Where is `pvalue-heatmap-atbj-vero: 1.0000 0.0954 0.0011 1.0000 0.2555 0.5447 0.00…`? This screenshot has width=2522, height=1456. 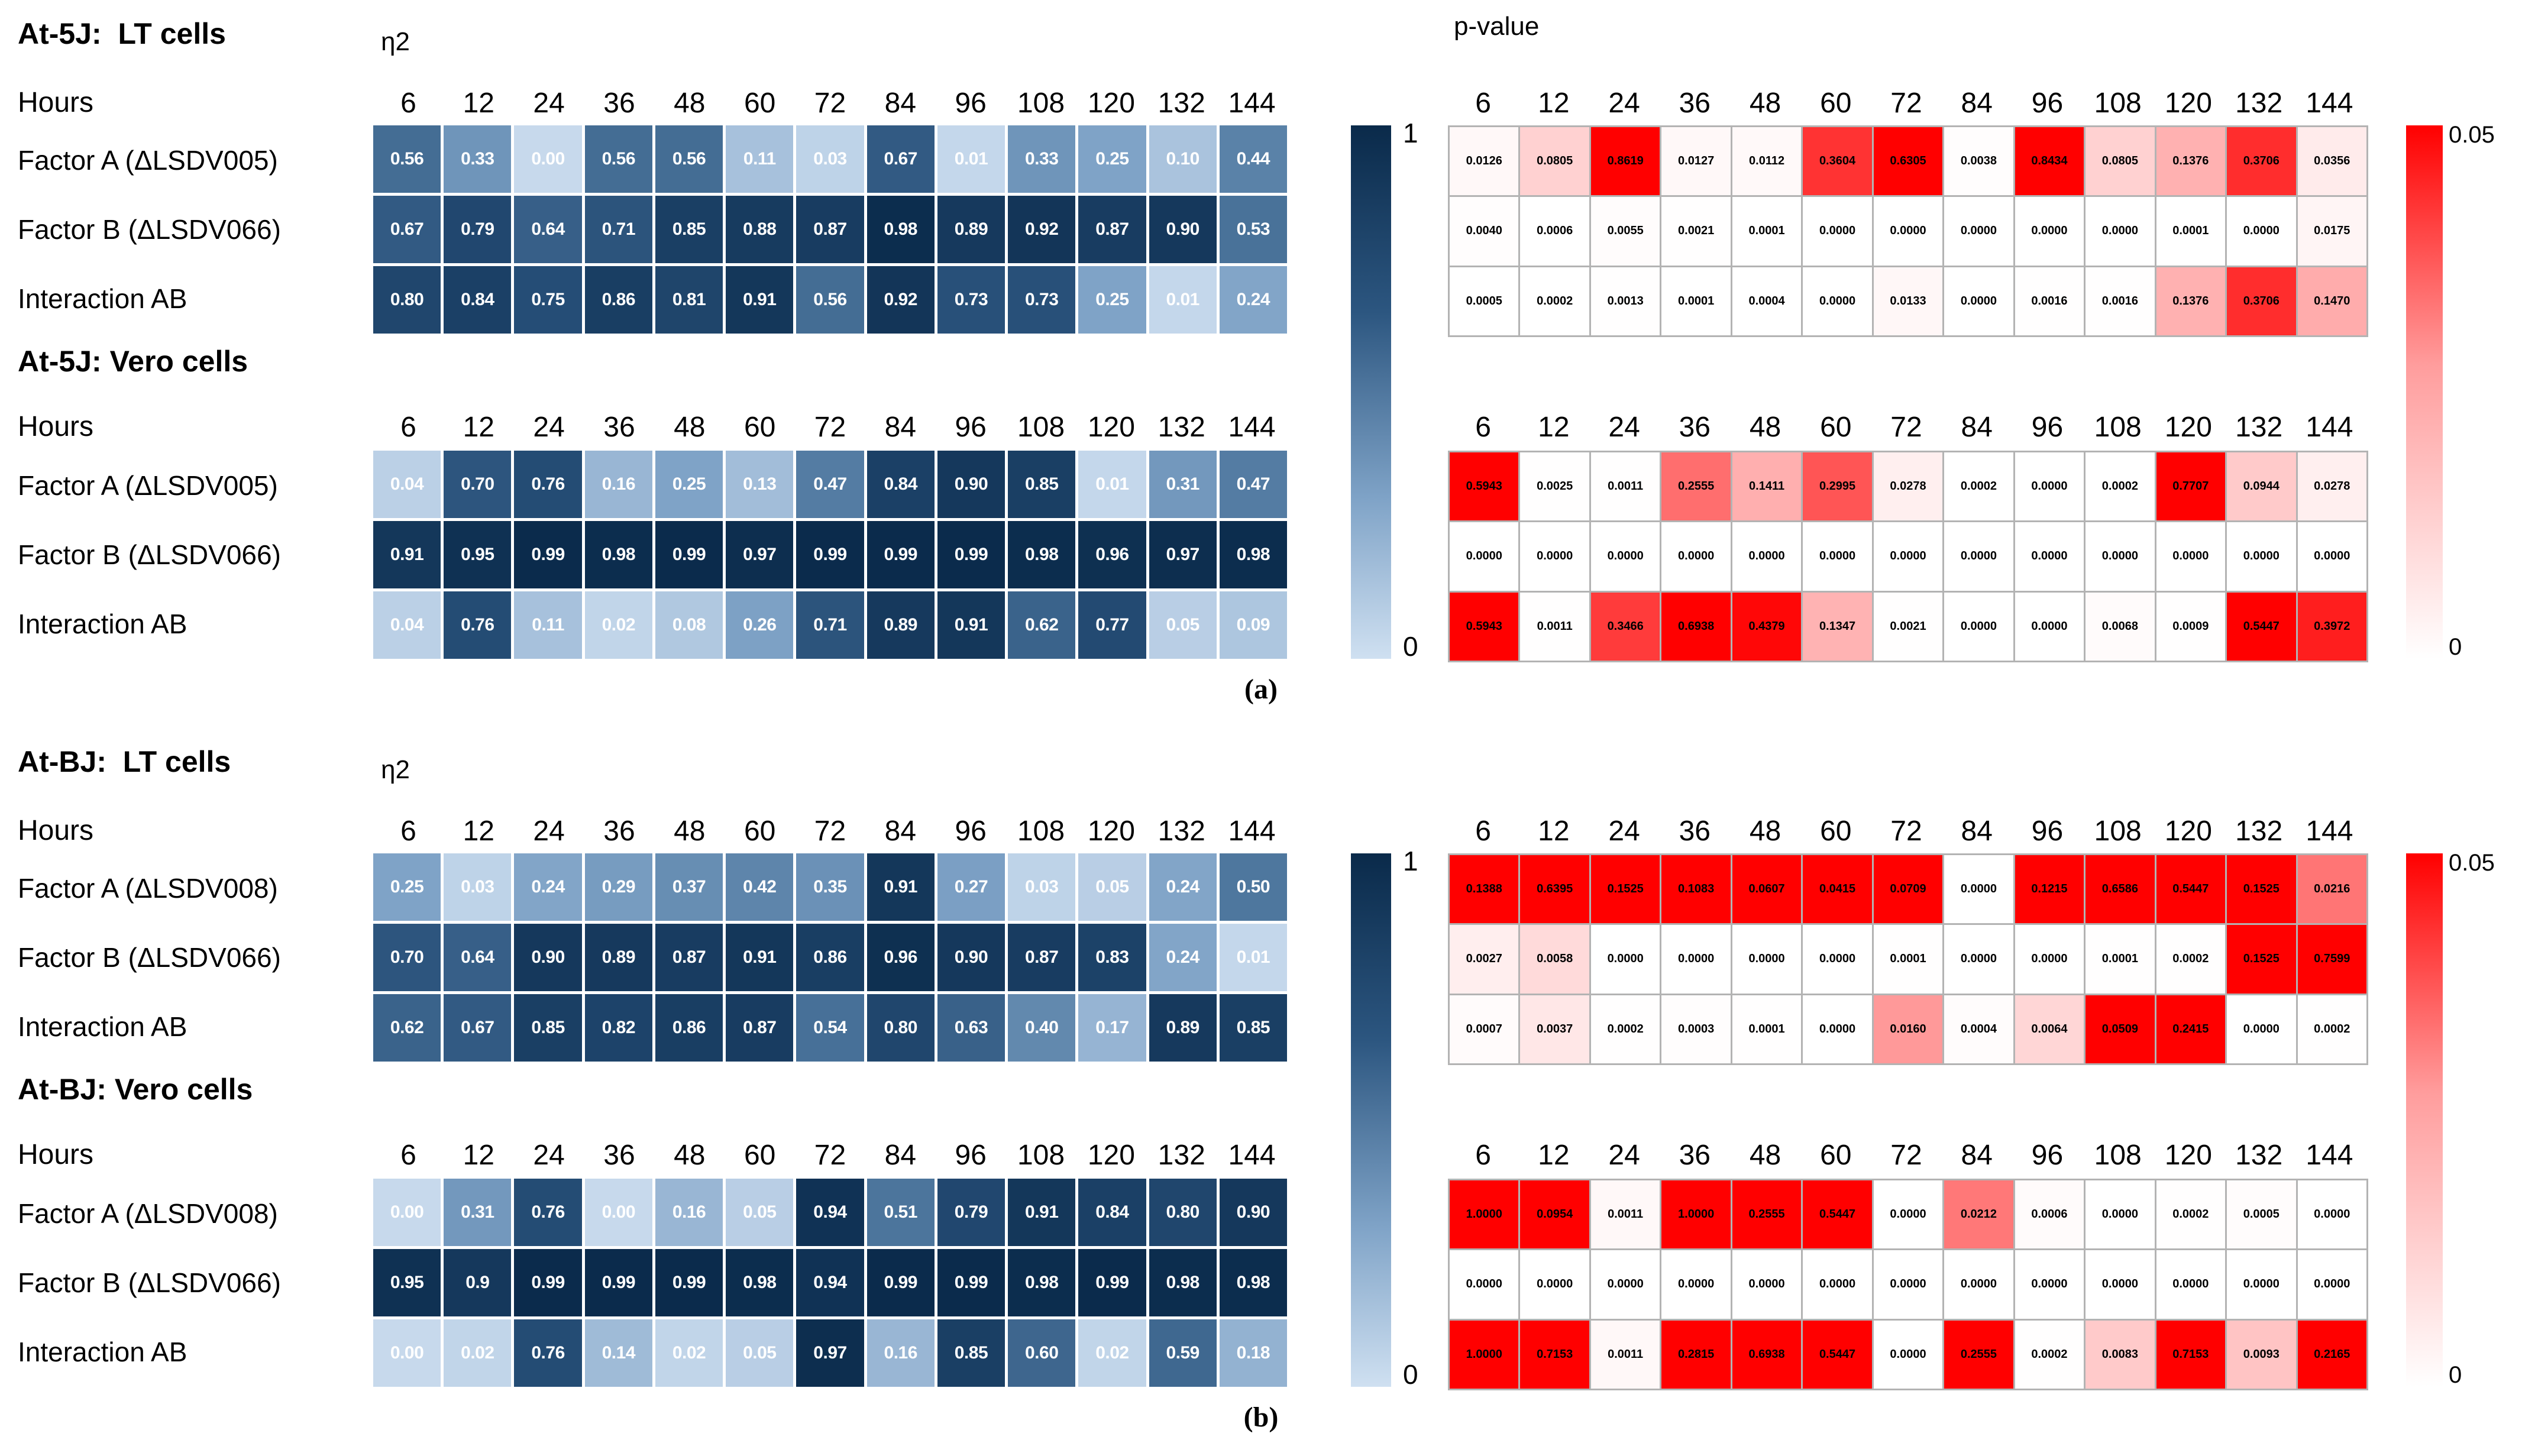 pvalue-heatmap-atbj-vero: 1.0000 0.0954 0.0011 1.0000 0.2555 0.5447 0.00… is located at coordinates (1908, 1284).